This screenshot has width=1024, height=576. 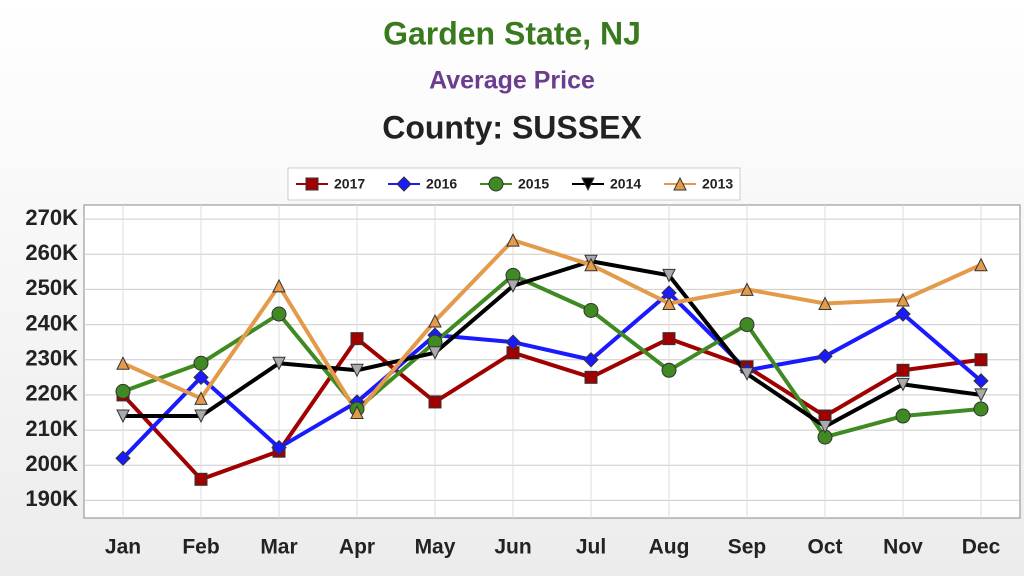 I want to click on y-tick-label: 240K, so click(x=51, y=322).